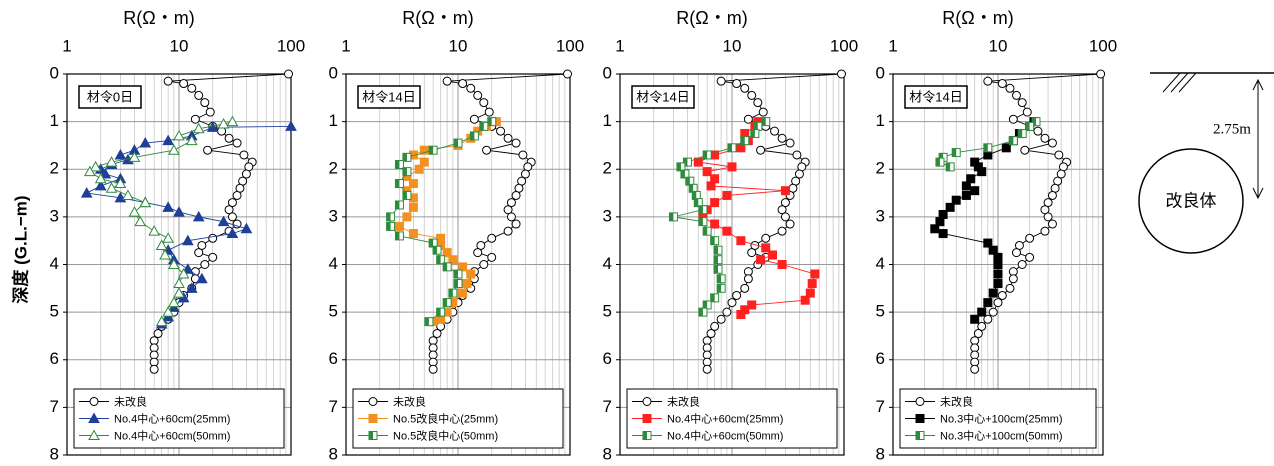 Image resolution: width=1274 pixels, height=466 pixels. What do you see at coordinates (1258, 139) in the screenshot?
I see `dimension-arrows` at bounding box center [1258, 139].